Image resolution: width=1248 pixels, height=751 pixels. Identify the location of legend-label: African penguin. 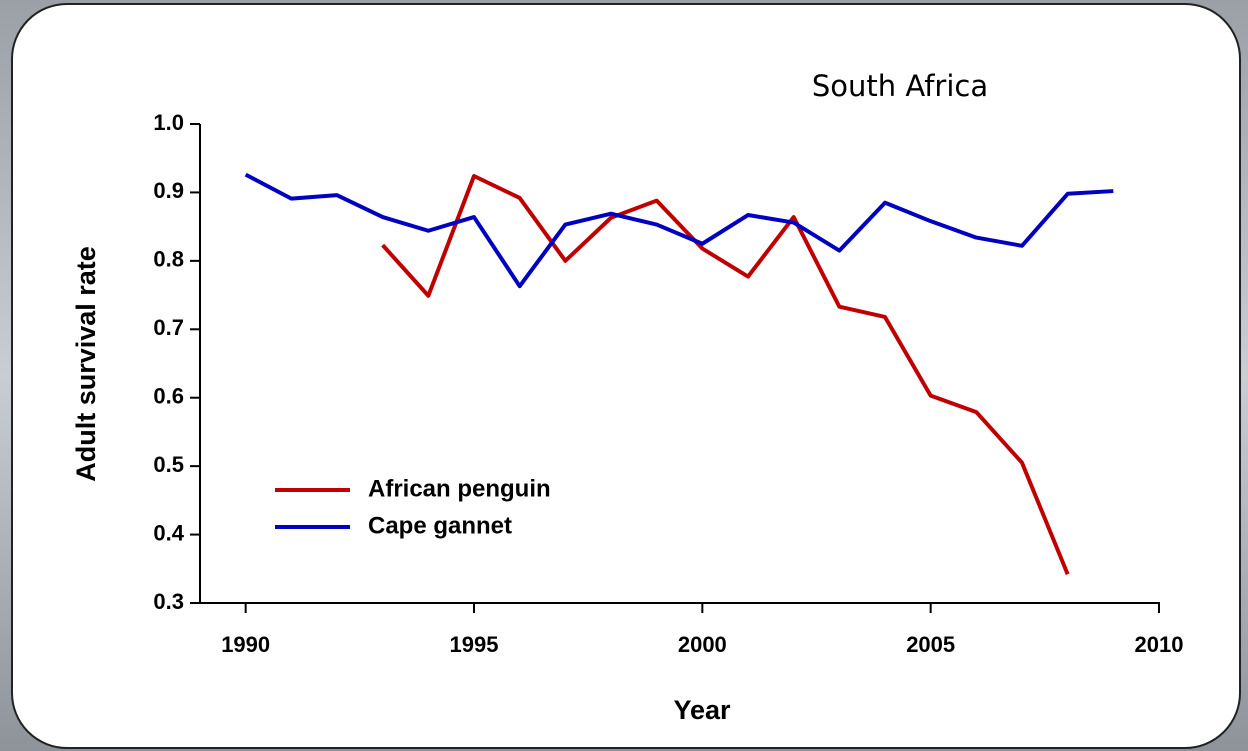
(459, 488).